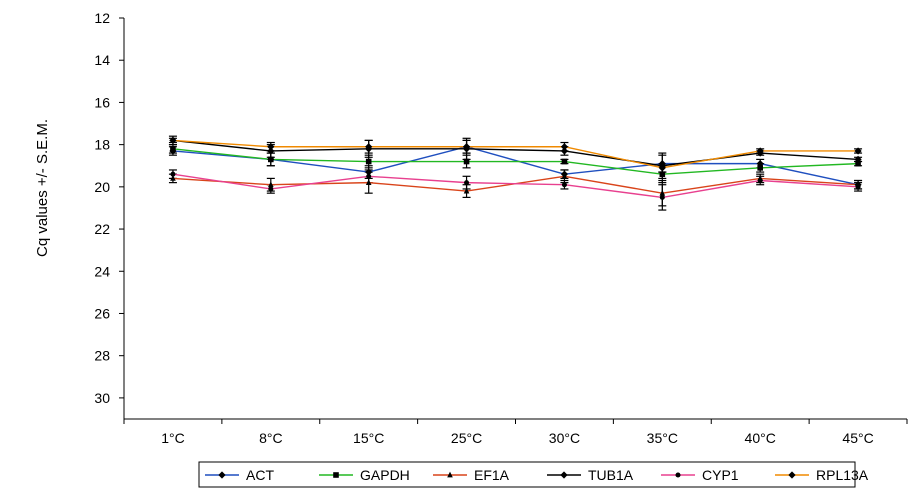 The image size is (909, 492). Describe the element at coordinates (222, 475) in the screenshot. I see `legend-marker-act` at that location.